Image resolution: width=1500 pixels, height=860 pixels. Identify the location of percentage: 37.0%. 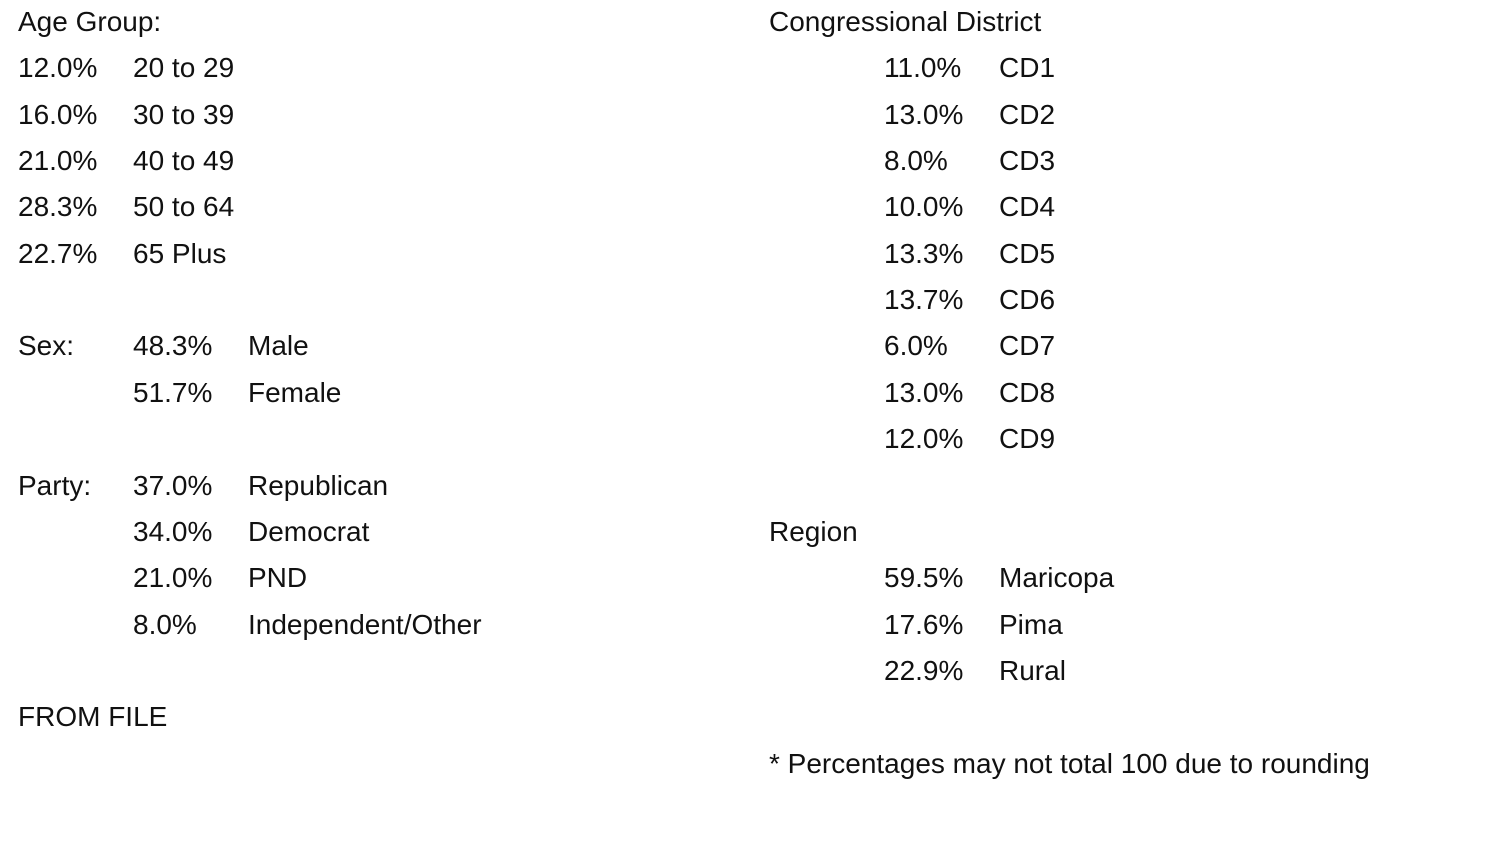
(173, 485).